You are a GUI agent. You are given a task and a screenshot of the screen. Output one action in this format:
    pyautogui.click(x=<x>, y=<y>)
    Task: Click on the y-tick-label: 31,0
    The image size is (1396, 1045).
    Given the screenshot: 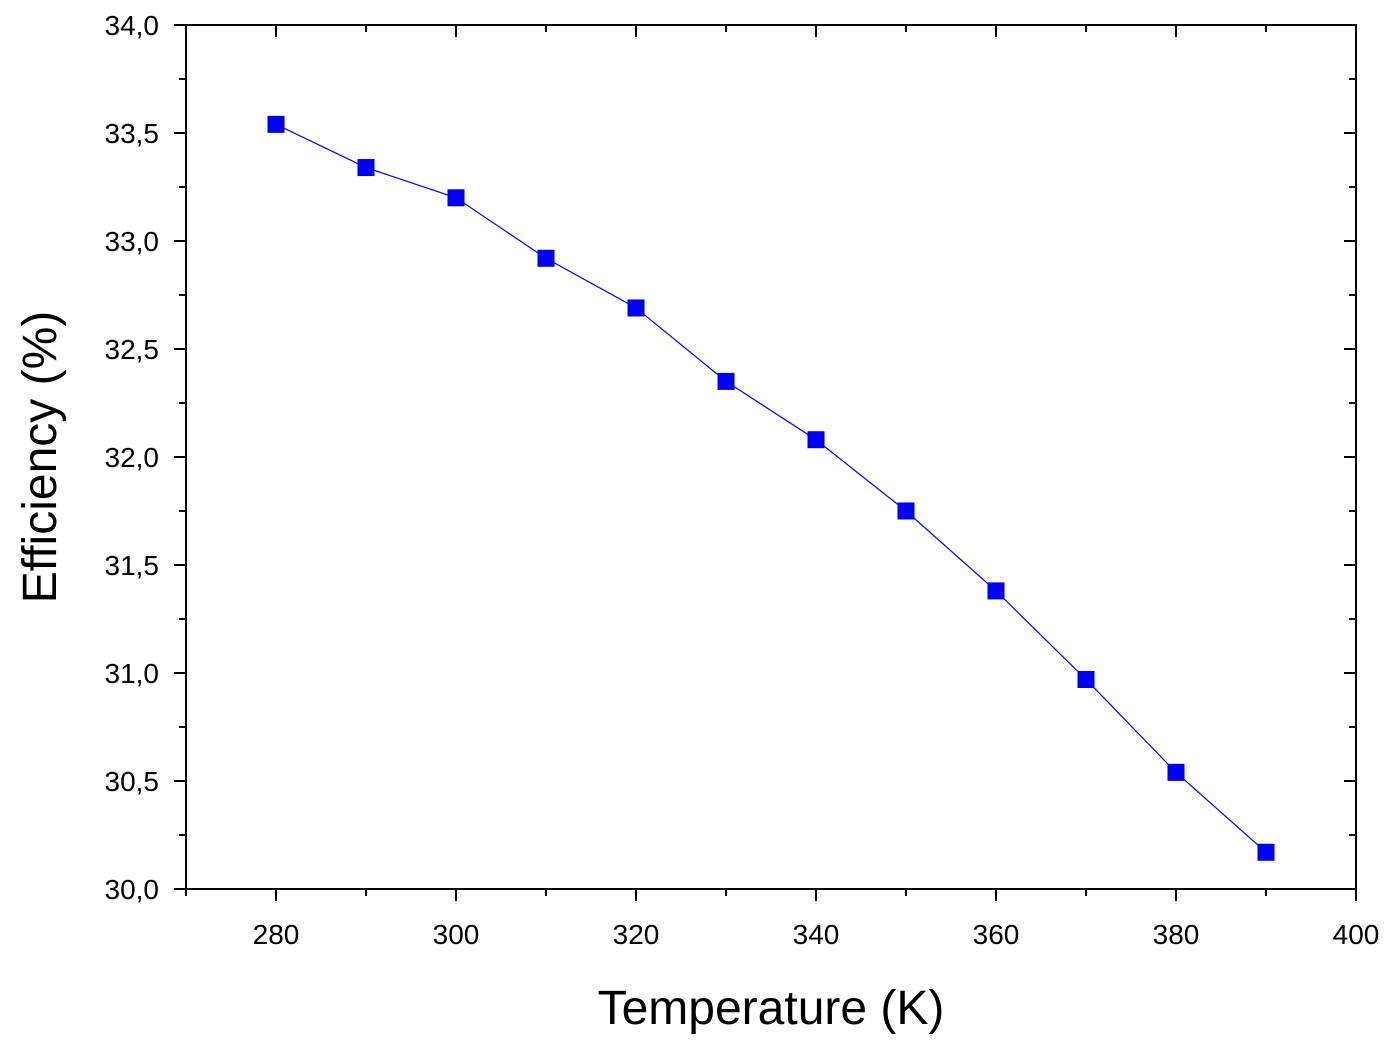 What is the action you would take?
    pyautogui.click(x=132, y=673)
    